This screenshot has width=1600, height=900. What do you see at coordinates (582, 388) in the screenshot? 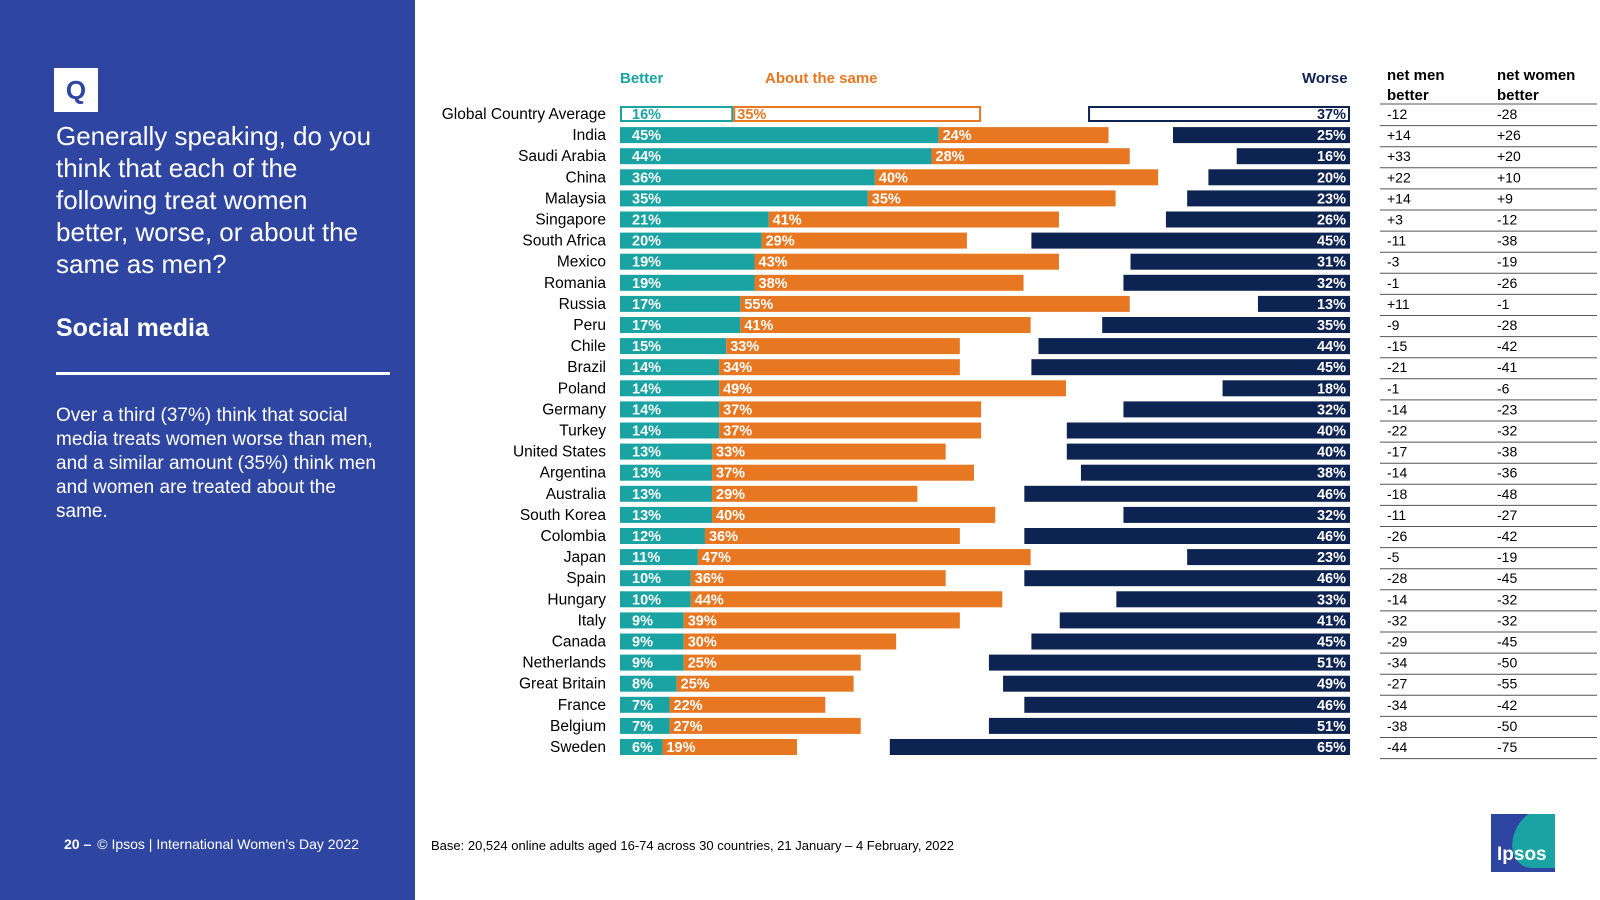
I see `country-label: Poland` at bounding box center [582, 388].